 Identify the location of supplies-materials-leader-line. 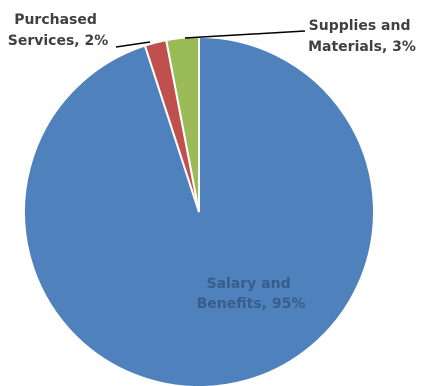
(245, 34).